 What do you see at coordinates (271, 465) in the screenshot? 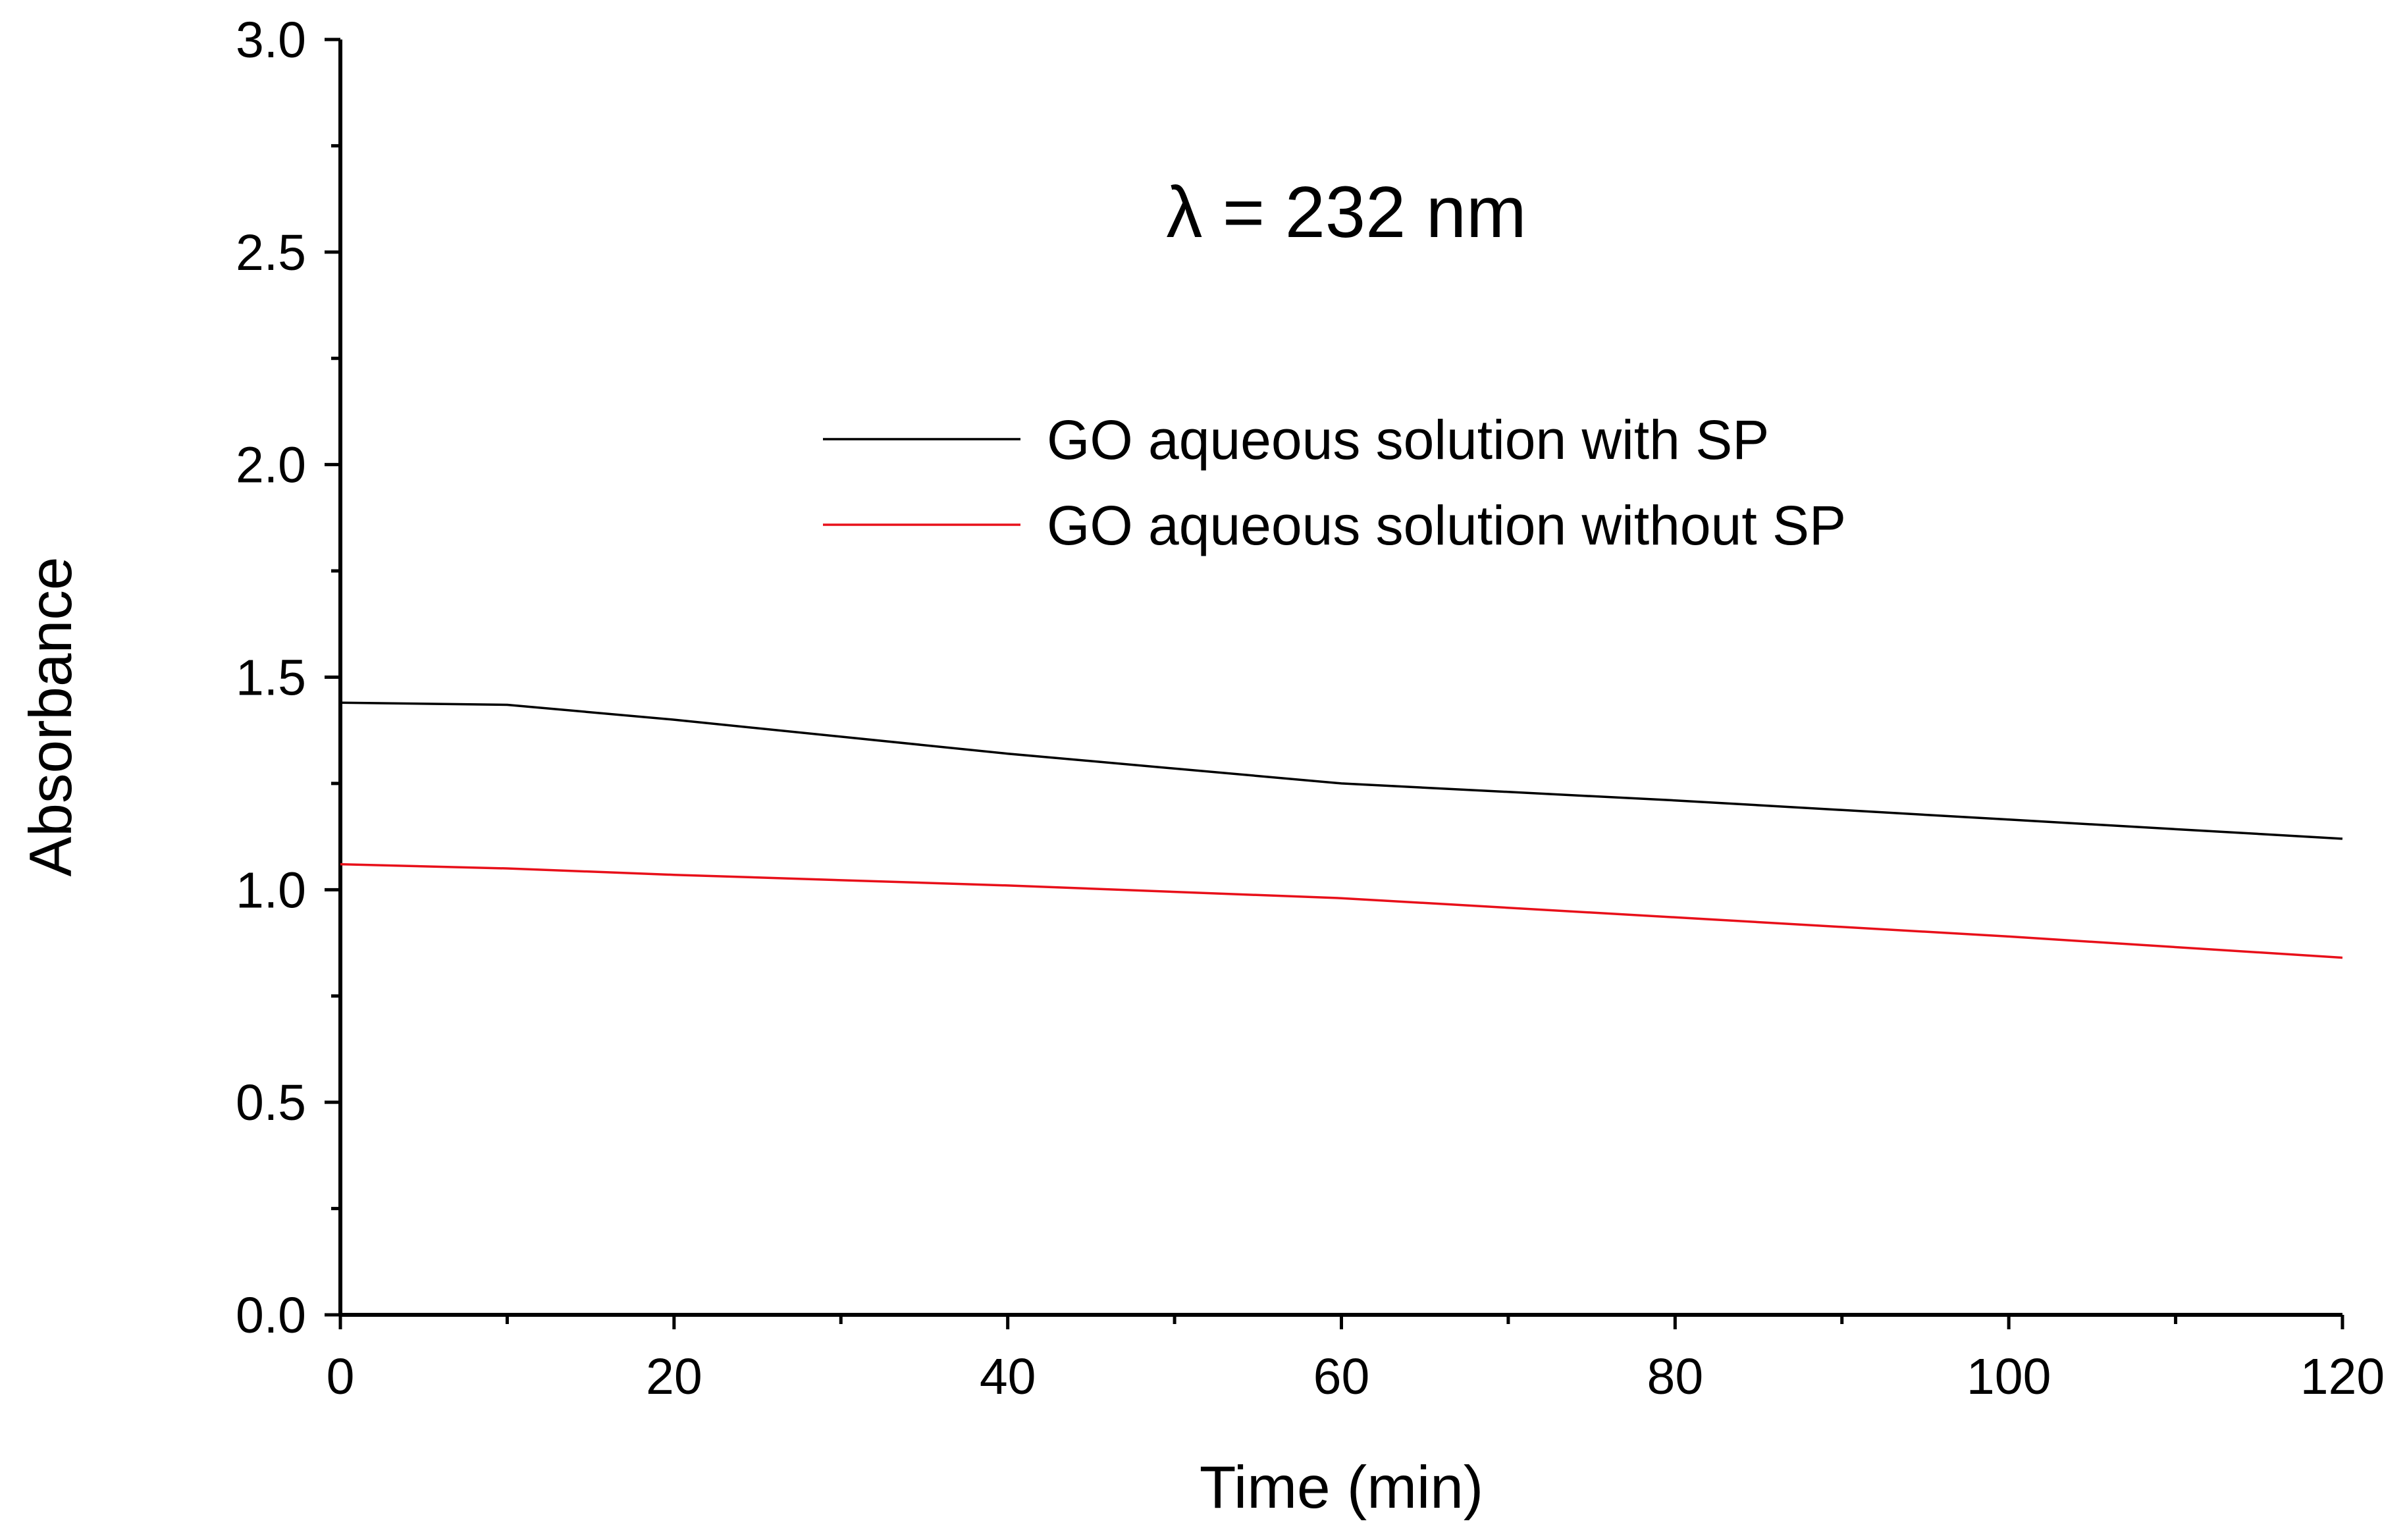
I see `y-tick-label: 2.0` at bounding box center [271, 465].